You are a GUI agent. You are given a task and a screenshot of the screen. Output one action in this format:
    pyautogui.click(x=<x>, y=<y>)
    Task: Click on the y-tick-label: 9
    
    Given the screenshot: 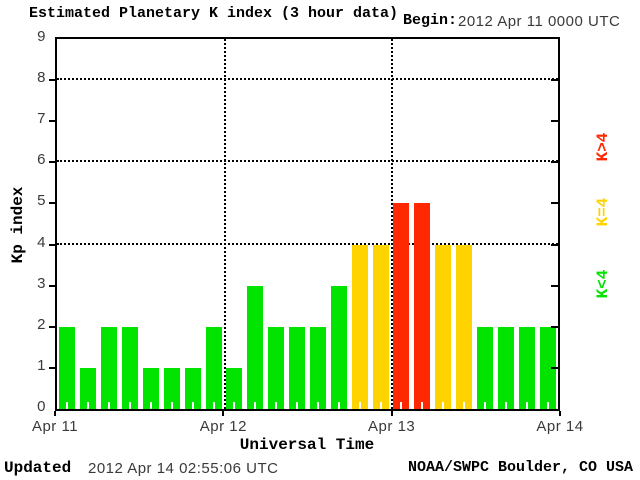 What is the action you would take?
    pyautogui.click(x=41, y=36)
    